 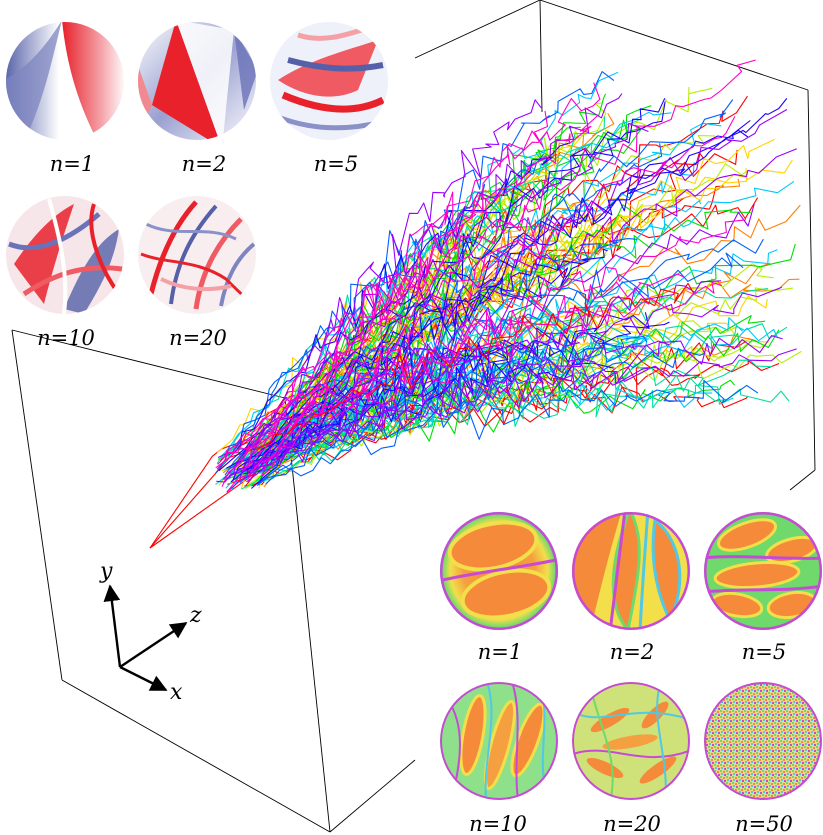 I want to click on box-edge-back-vertical, so click(x=541, y=56).